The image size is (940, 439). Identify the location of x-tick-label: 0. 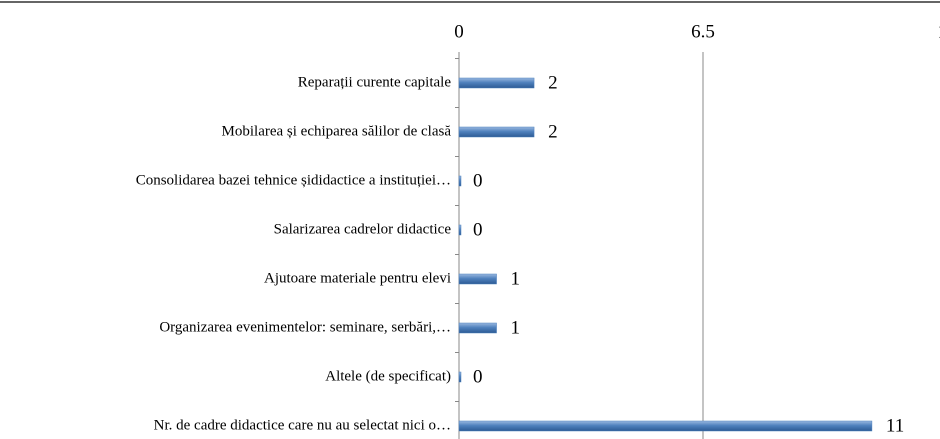
(459, 31).